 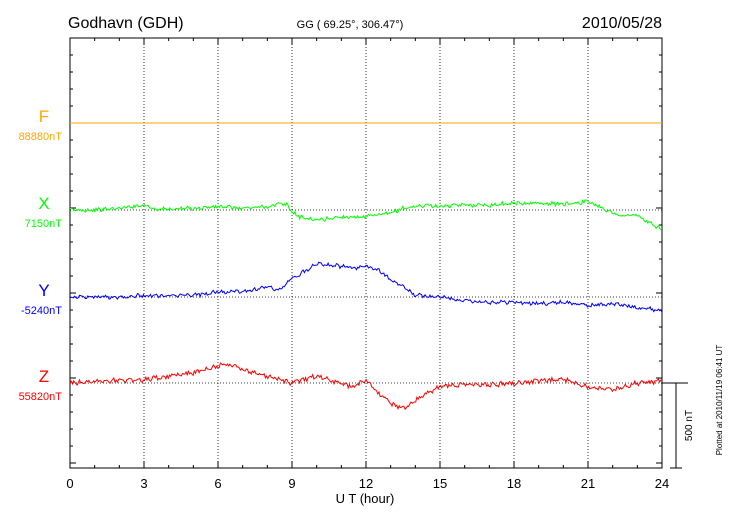 What do you see at coordinates (126, 23) in the screenshot?
I see `station-title: Godhavn (GDH)` at bounding box center [126, 23].